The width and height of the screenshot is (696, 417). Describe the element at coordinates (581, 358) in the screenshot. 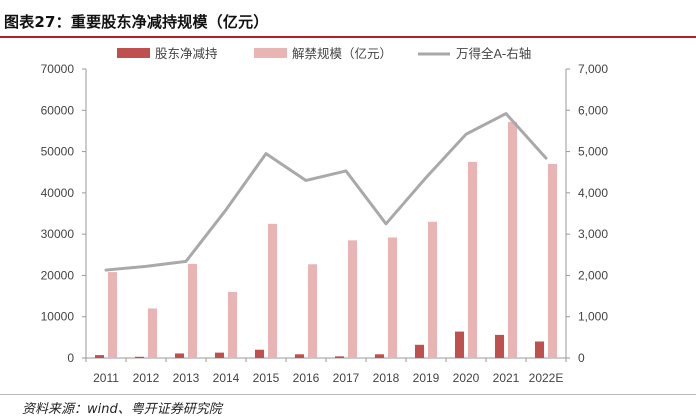

I see `y-right-tick-label: 0` at that location.